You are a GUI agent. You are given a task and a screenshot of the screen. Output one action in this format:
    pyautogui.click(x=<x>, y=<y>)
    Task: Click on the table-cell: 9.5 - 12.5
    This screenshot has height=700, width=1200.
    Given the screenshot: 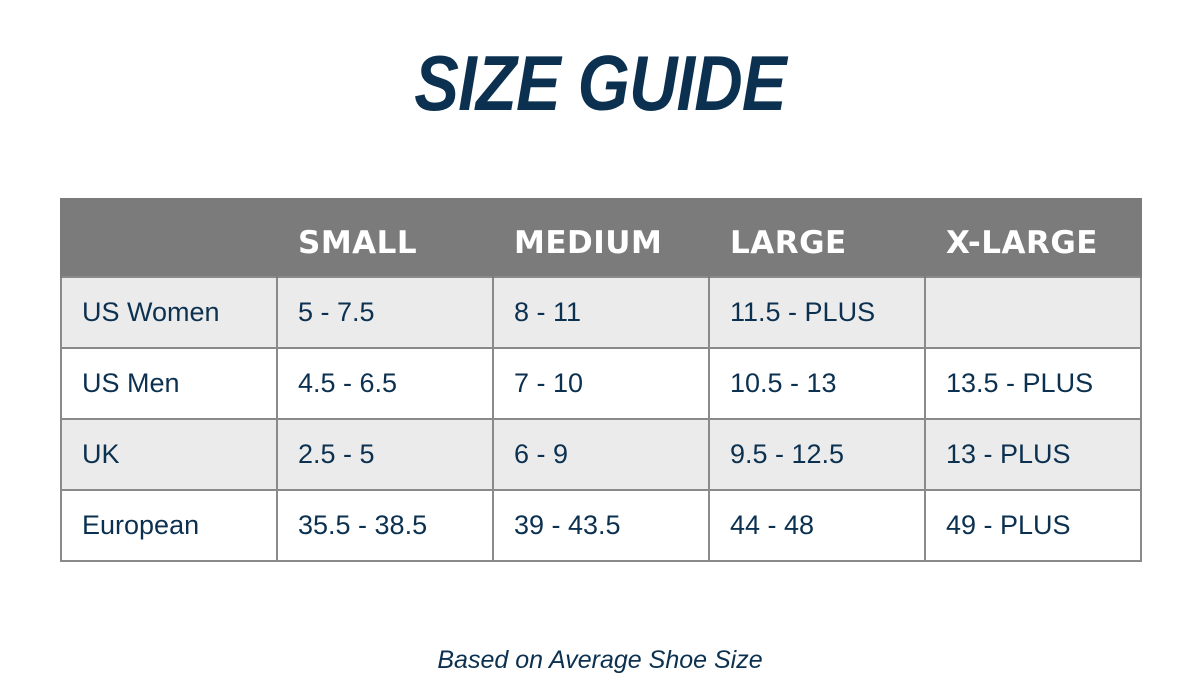 What is the action you would take?
    pyautogui.click(x=817, y=454)
    